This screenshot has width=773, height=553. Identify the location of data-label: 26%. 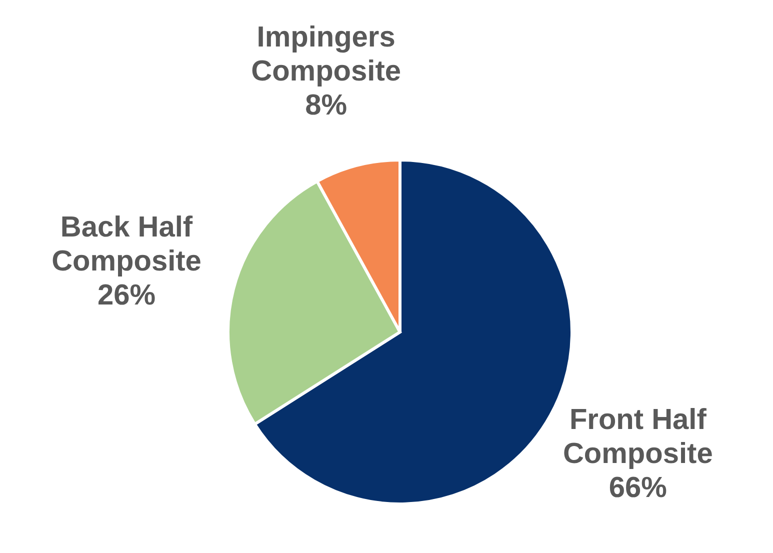
(126, 295).